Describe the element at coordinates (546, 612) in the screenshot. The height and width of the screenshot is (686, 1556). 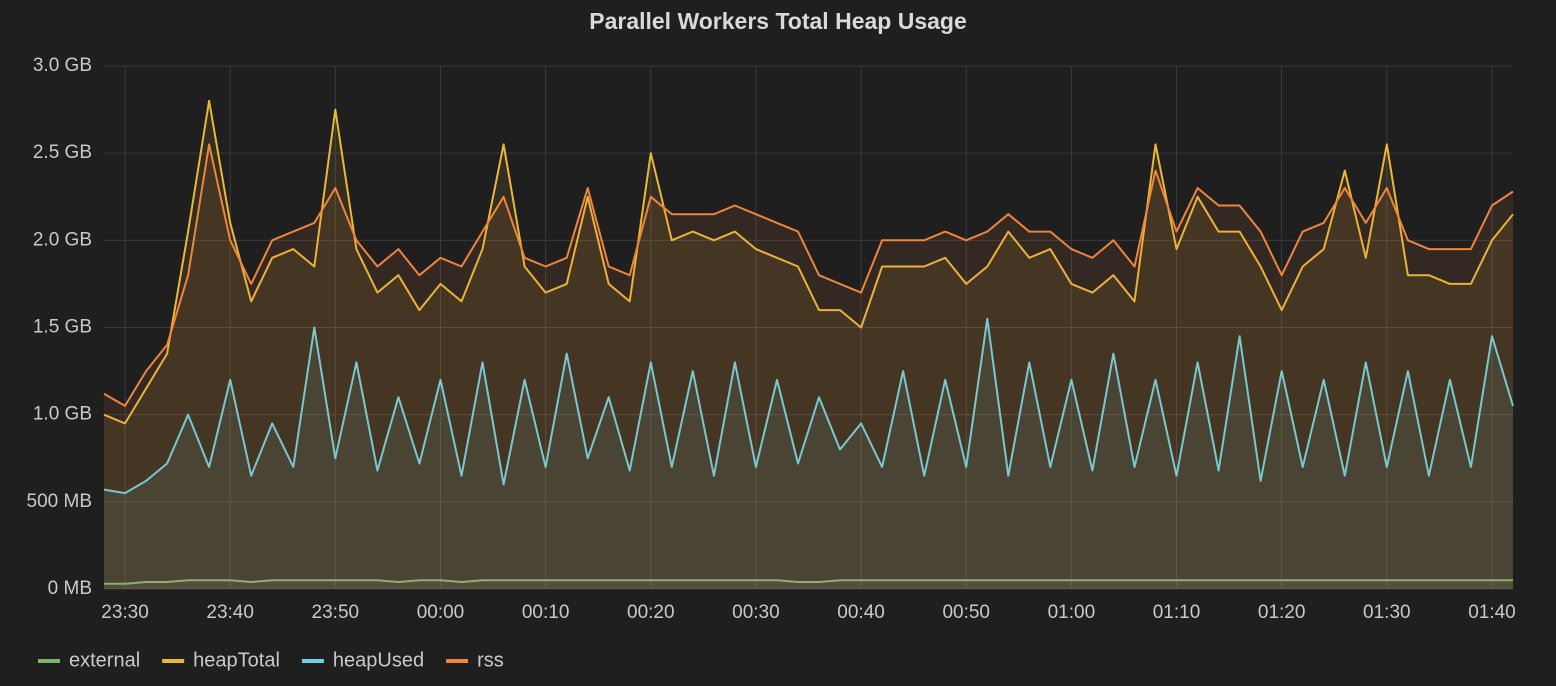
I see `x-tick-label: 00:10` at that location.